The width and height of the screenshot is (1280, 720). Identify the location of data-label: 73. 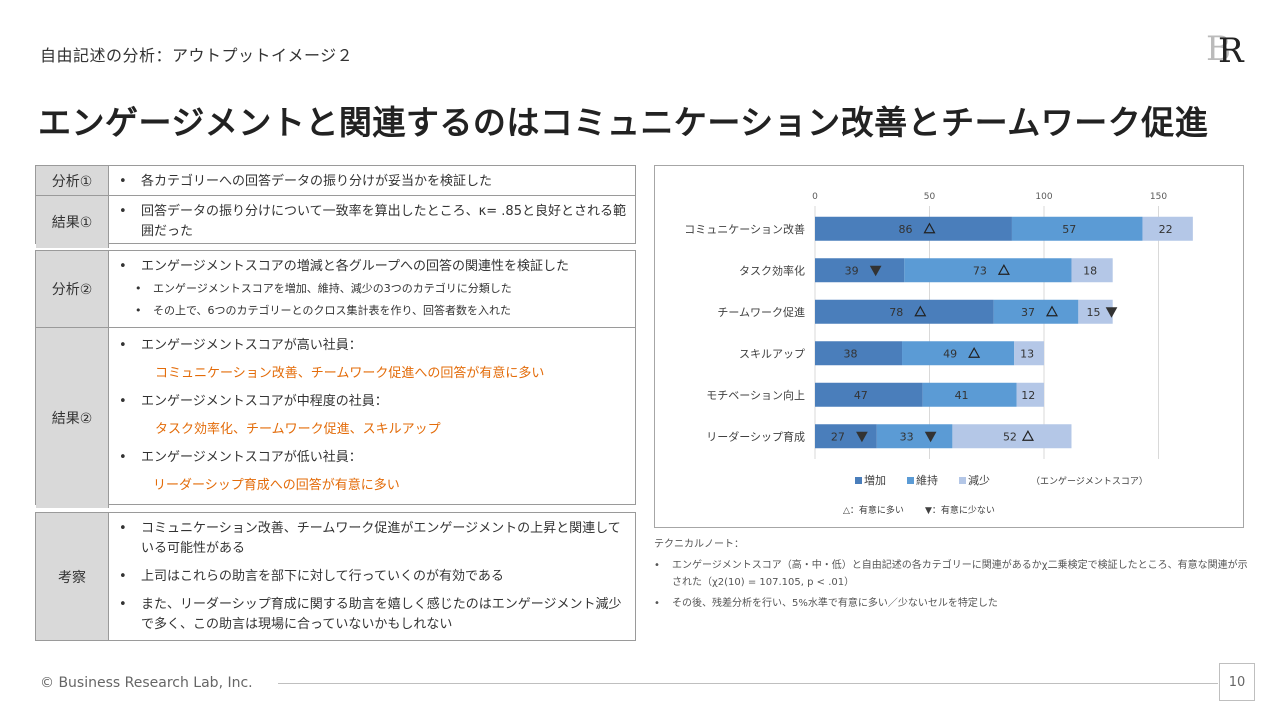
(980, 270).